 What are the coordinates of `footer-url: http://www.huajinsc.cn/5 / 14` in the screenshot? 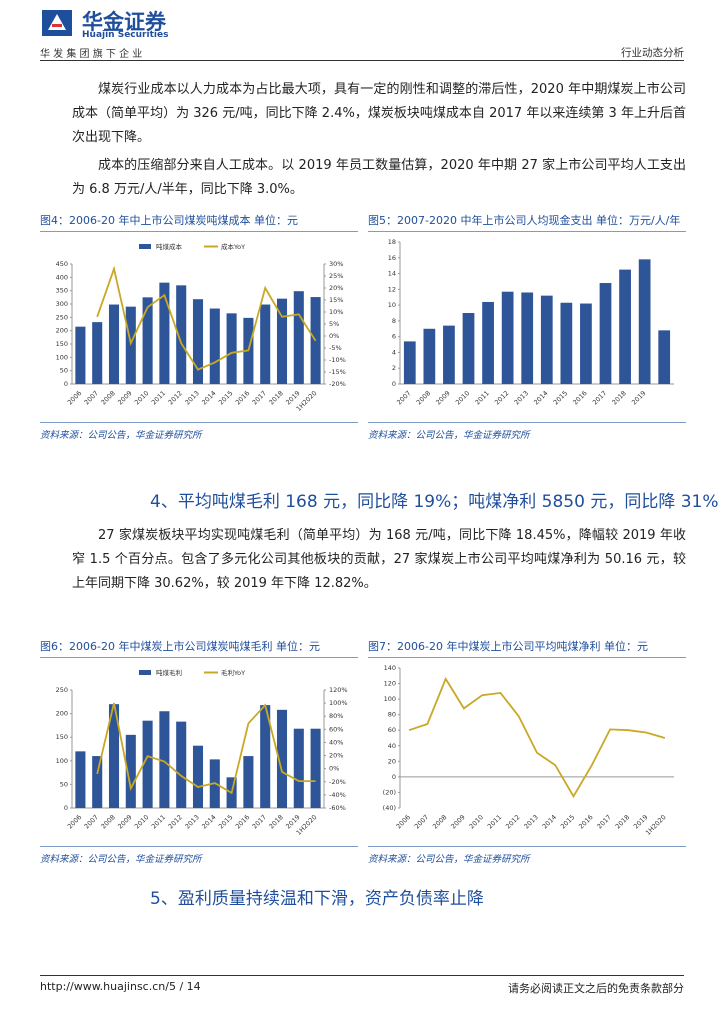 It's located at (120, 986).